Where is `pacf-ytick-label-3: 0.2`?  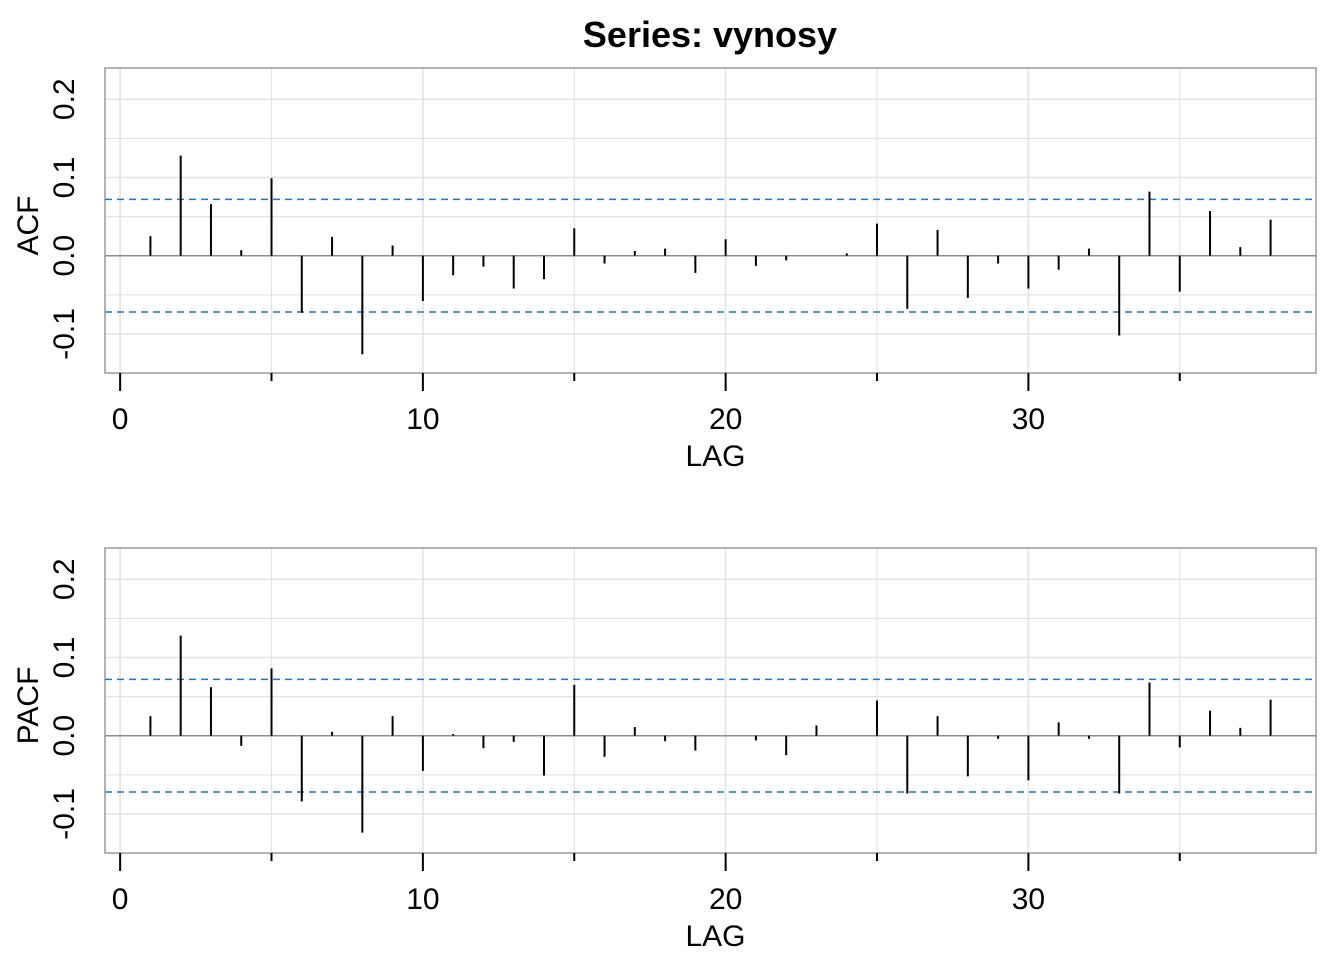 pacf-ytick-label-3: 0.2 is located at coordinates (64, 579).